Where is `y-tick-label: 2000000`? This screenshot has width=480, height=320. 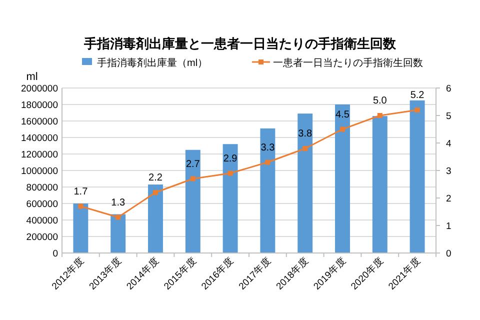
y-tick-label: 2000000 is located at coordinates (39, 89).